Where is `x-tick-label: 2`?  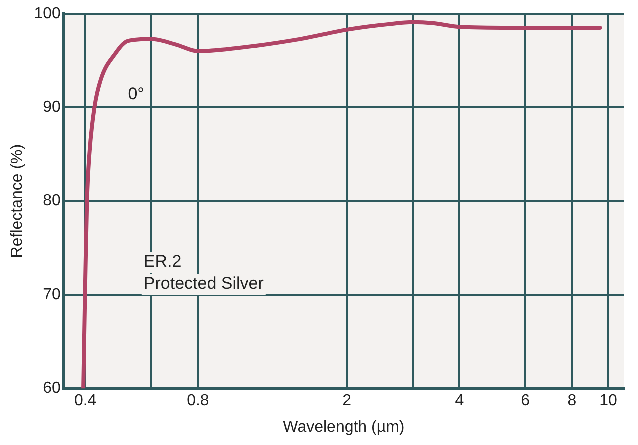 x-tick-label: 2 is located at coordinates (347, 401).